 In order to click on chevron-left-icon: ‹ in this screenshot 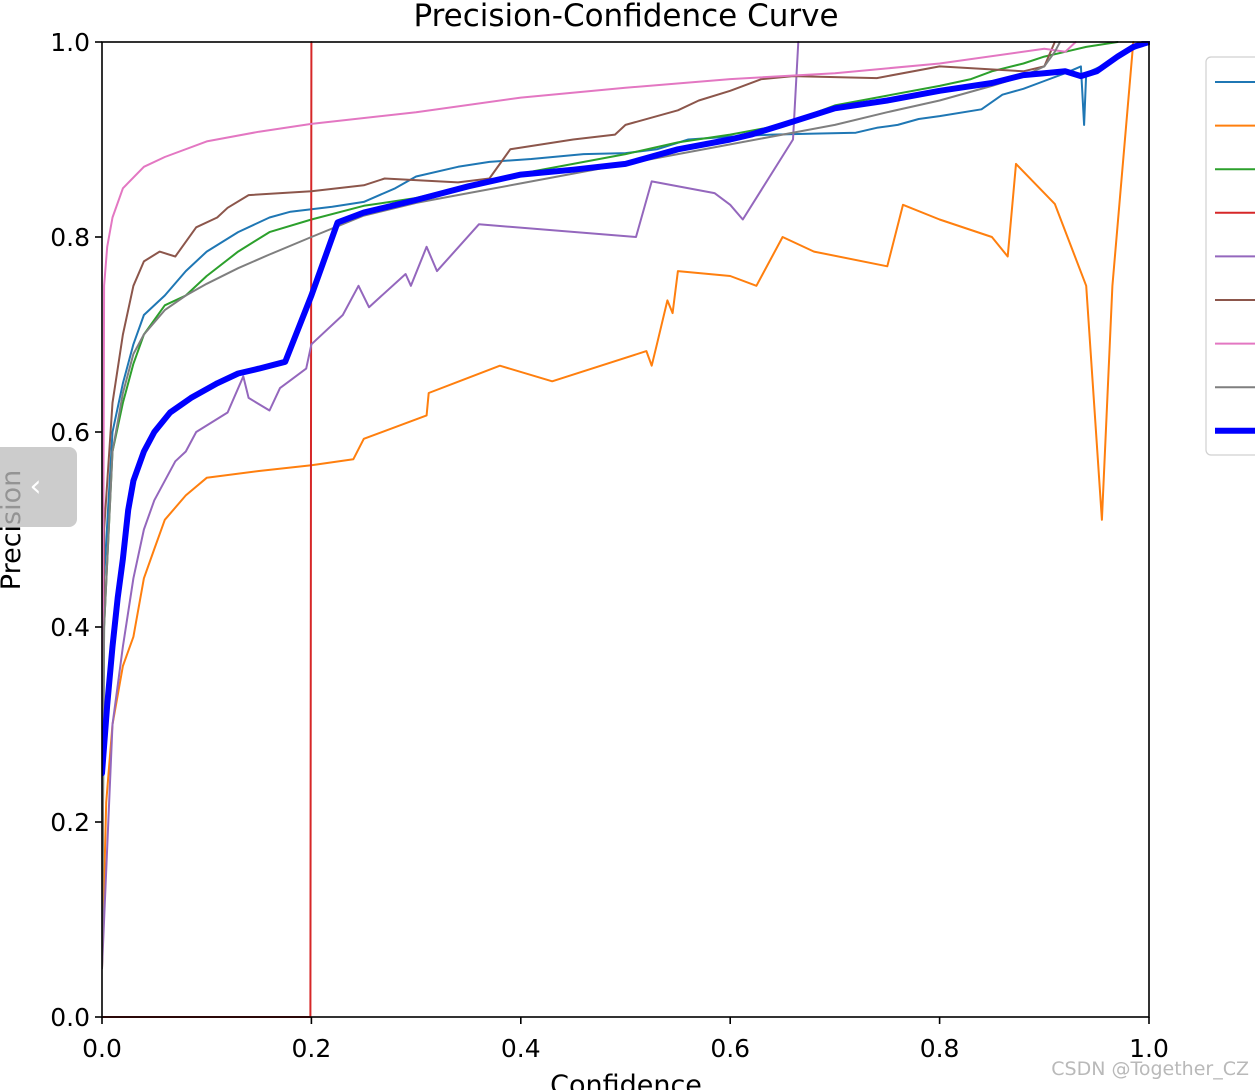, I will do `click(35, 486)`.